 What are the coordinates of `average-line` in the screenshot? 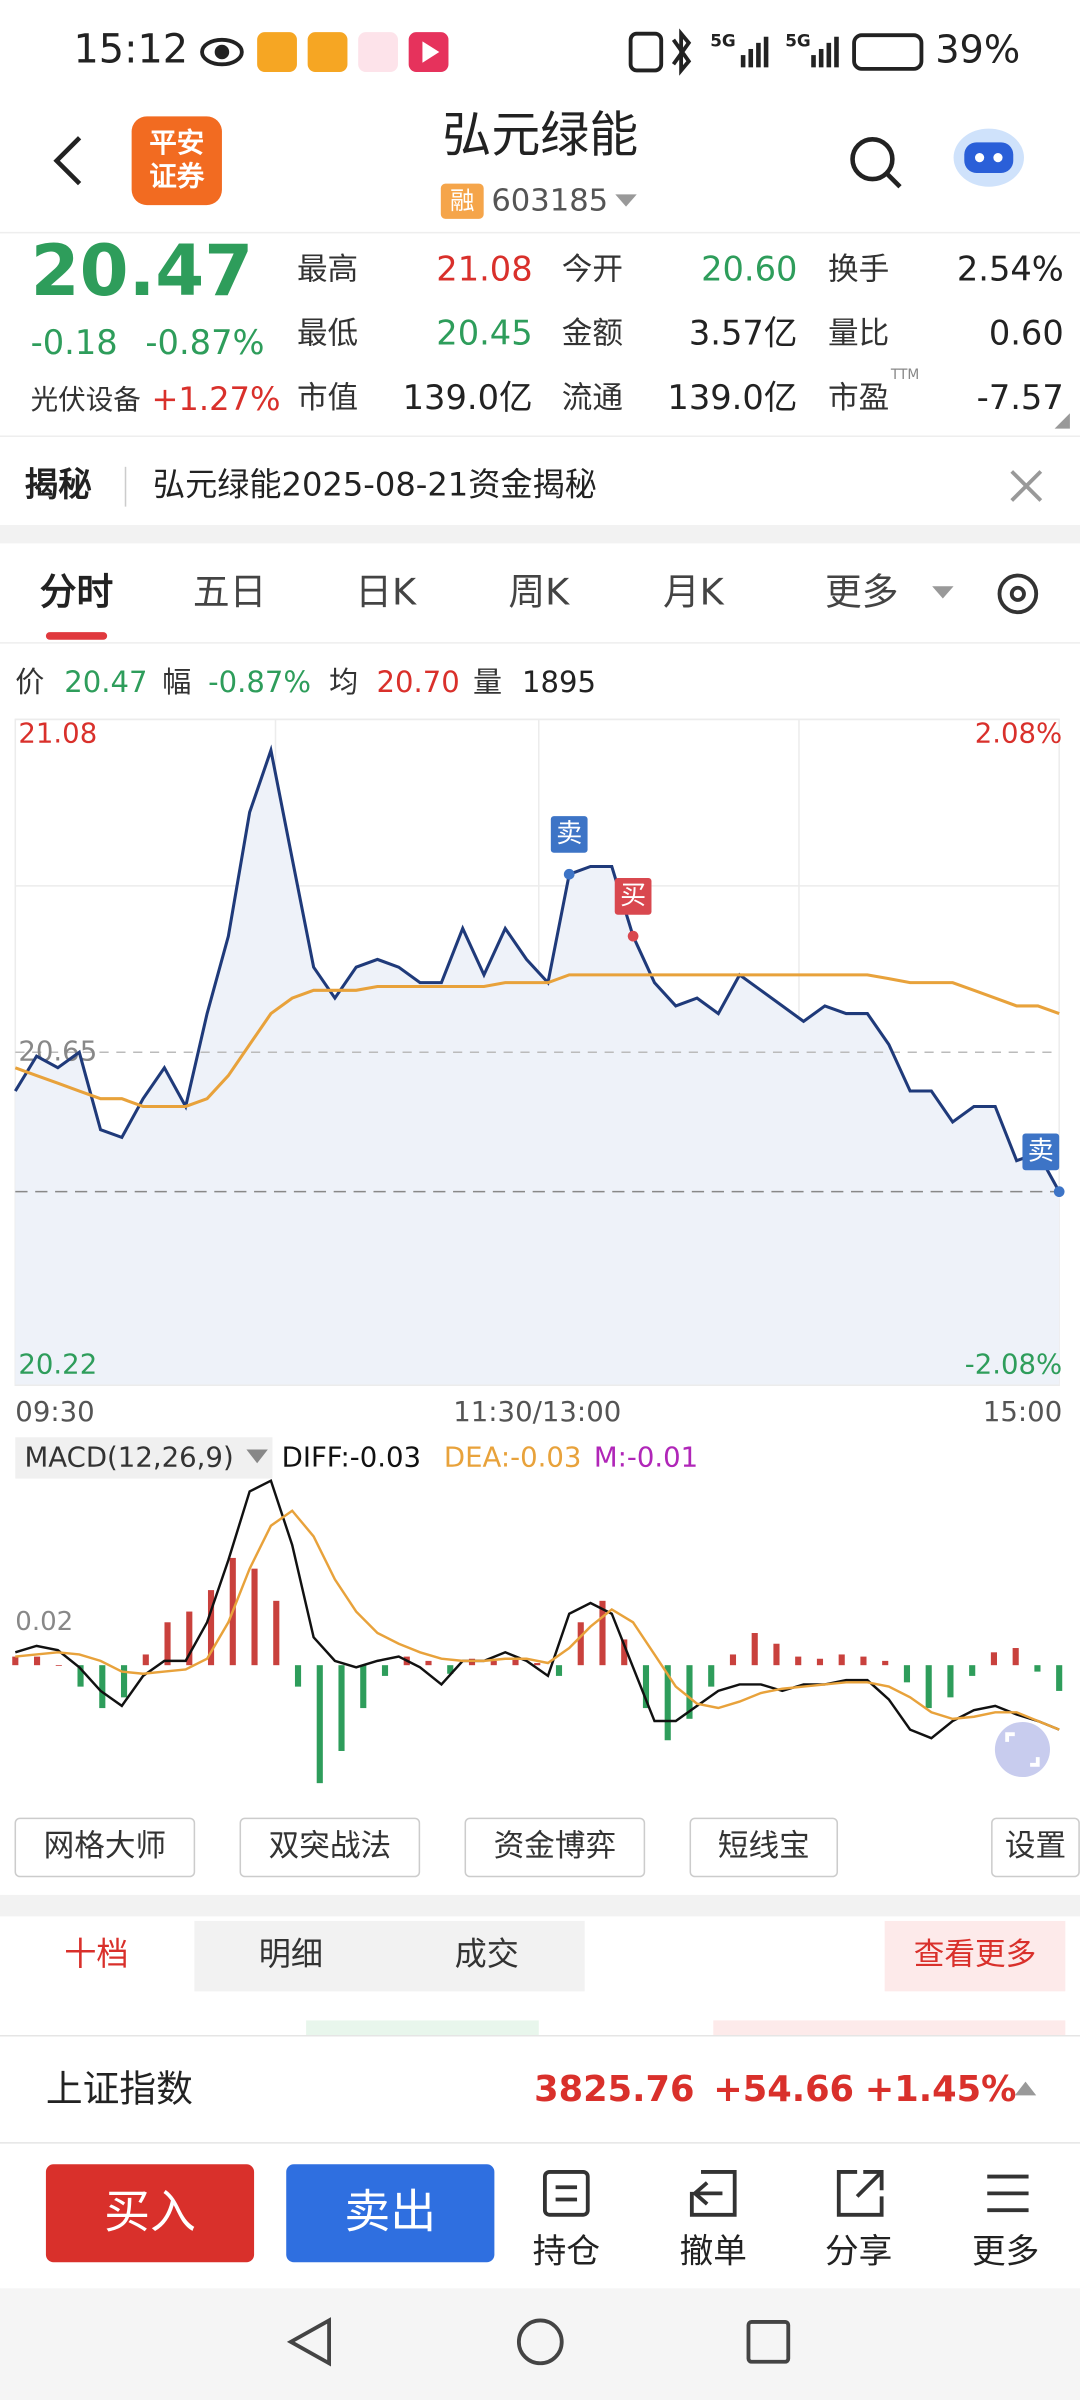 It's located at (537, 1041).